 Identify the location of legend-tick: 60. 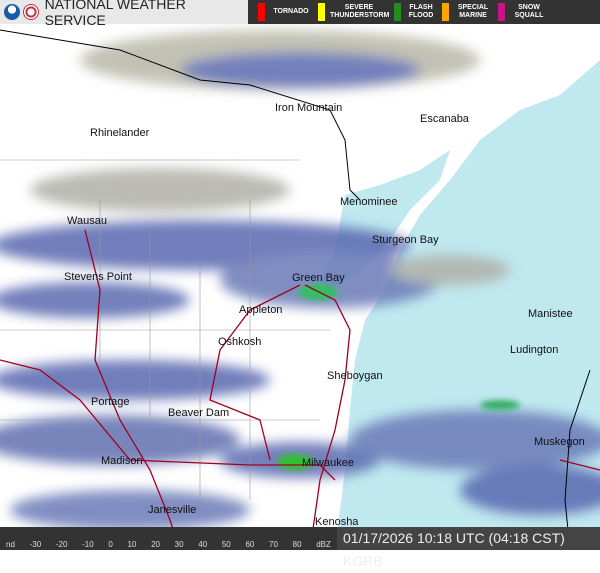
(250, 544).